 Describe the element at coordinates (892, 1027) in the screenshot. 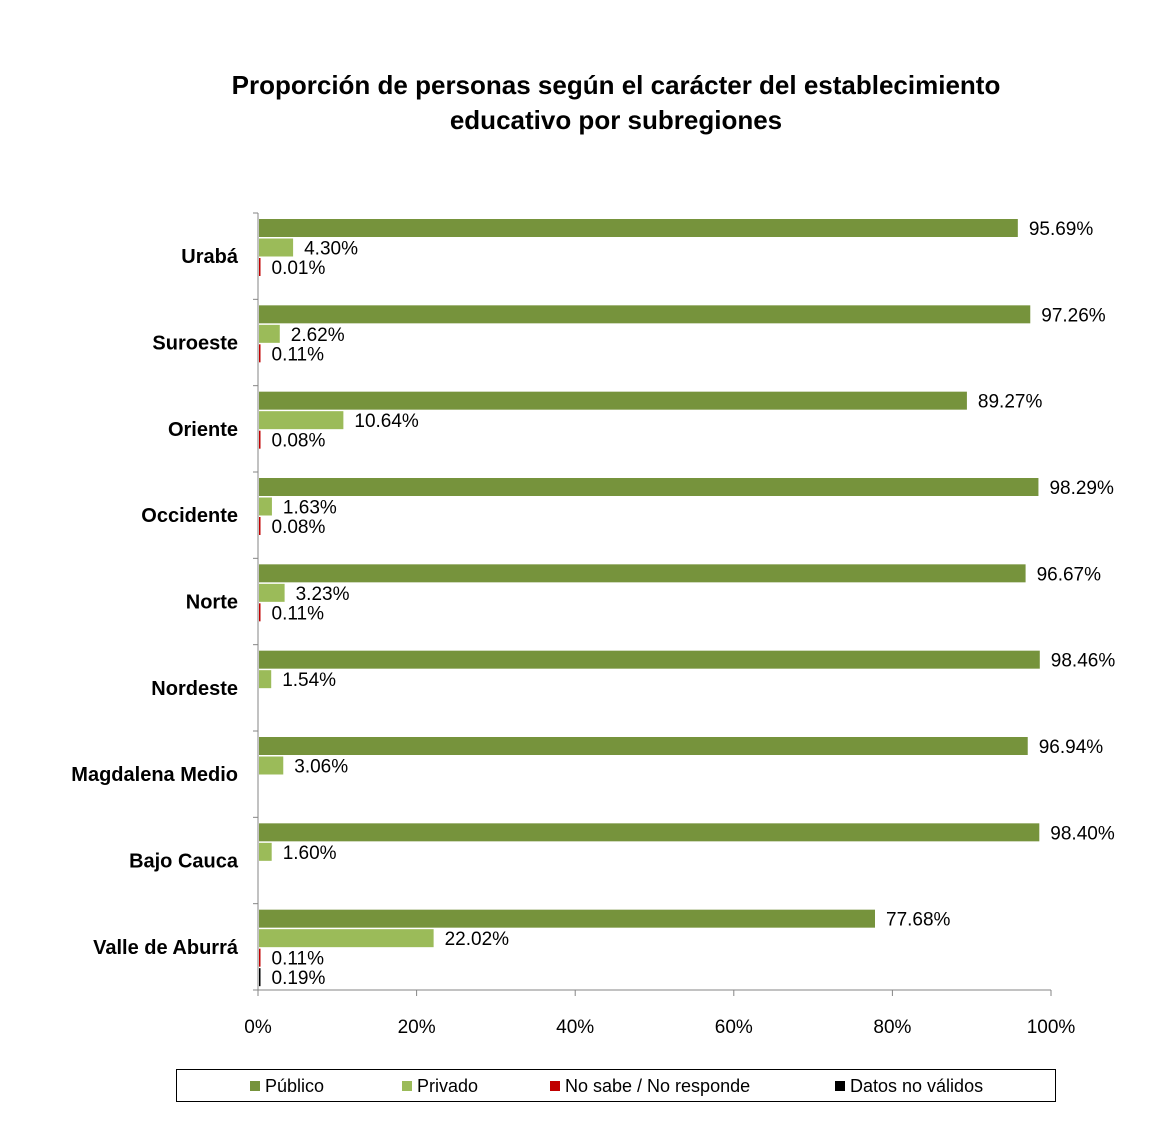

I see `x-tick-label: 80%` at that location.